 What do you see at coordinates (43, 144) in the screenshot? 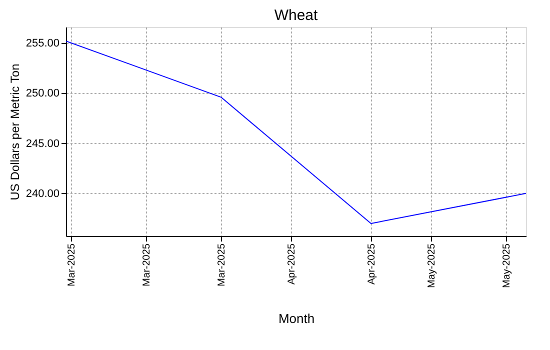
I see `y-tick-label: 245.00` at bounding box center [43, 144].